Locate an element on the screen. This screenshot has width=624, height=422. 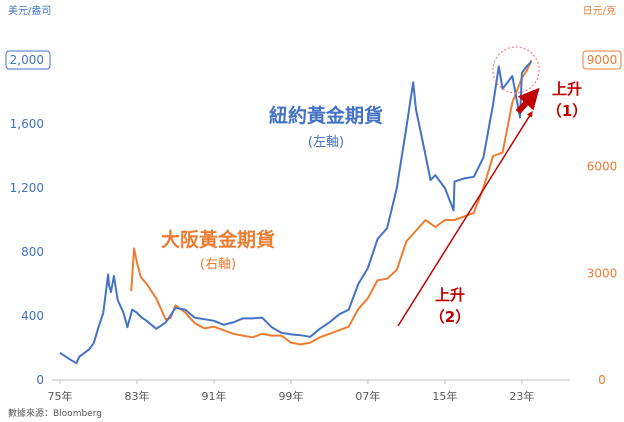
x-tick-label: 91年 is located at coordinates (213, 396).